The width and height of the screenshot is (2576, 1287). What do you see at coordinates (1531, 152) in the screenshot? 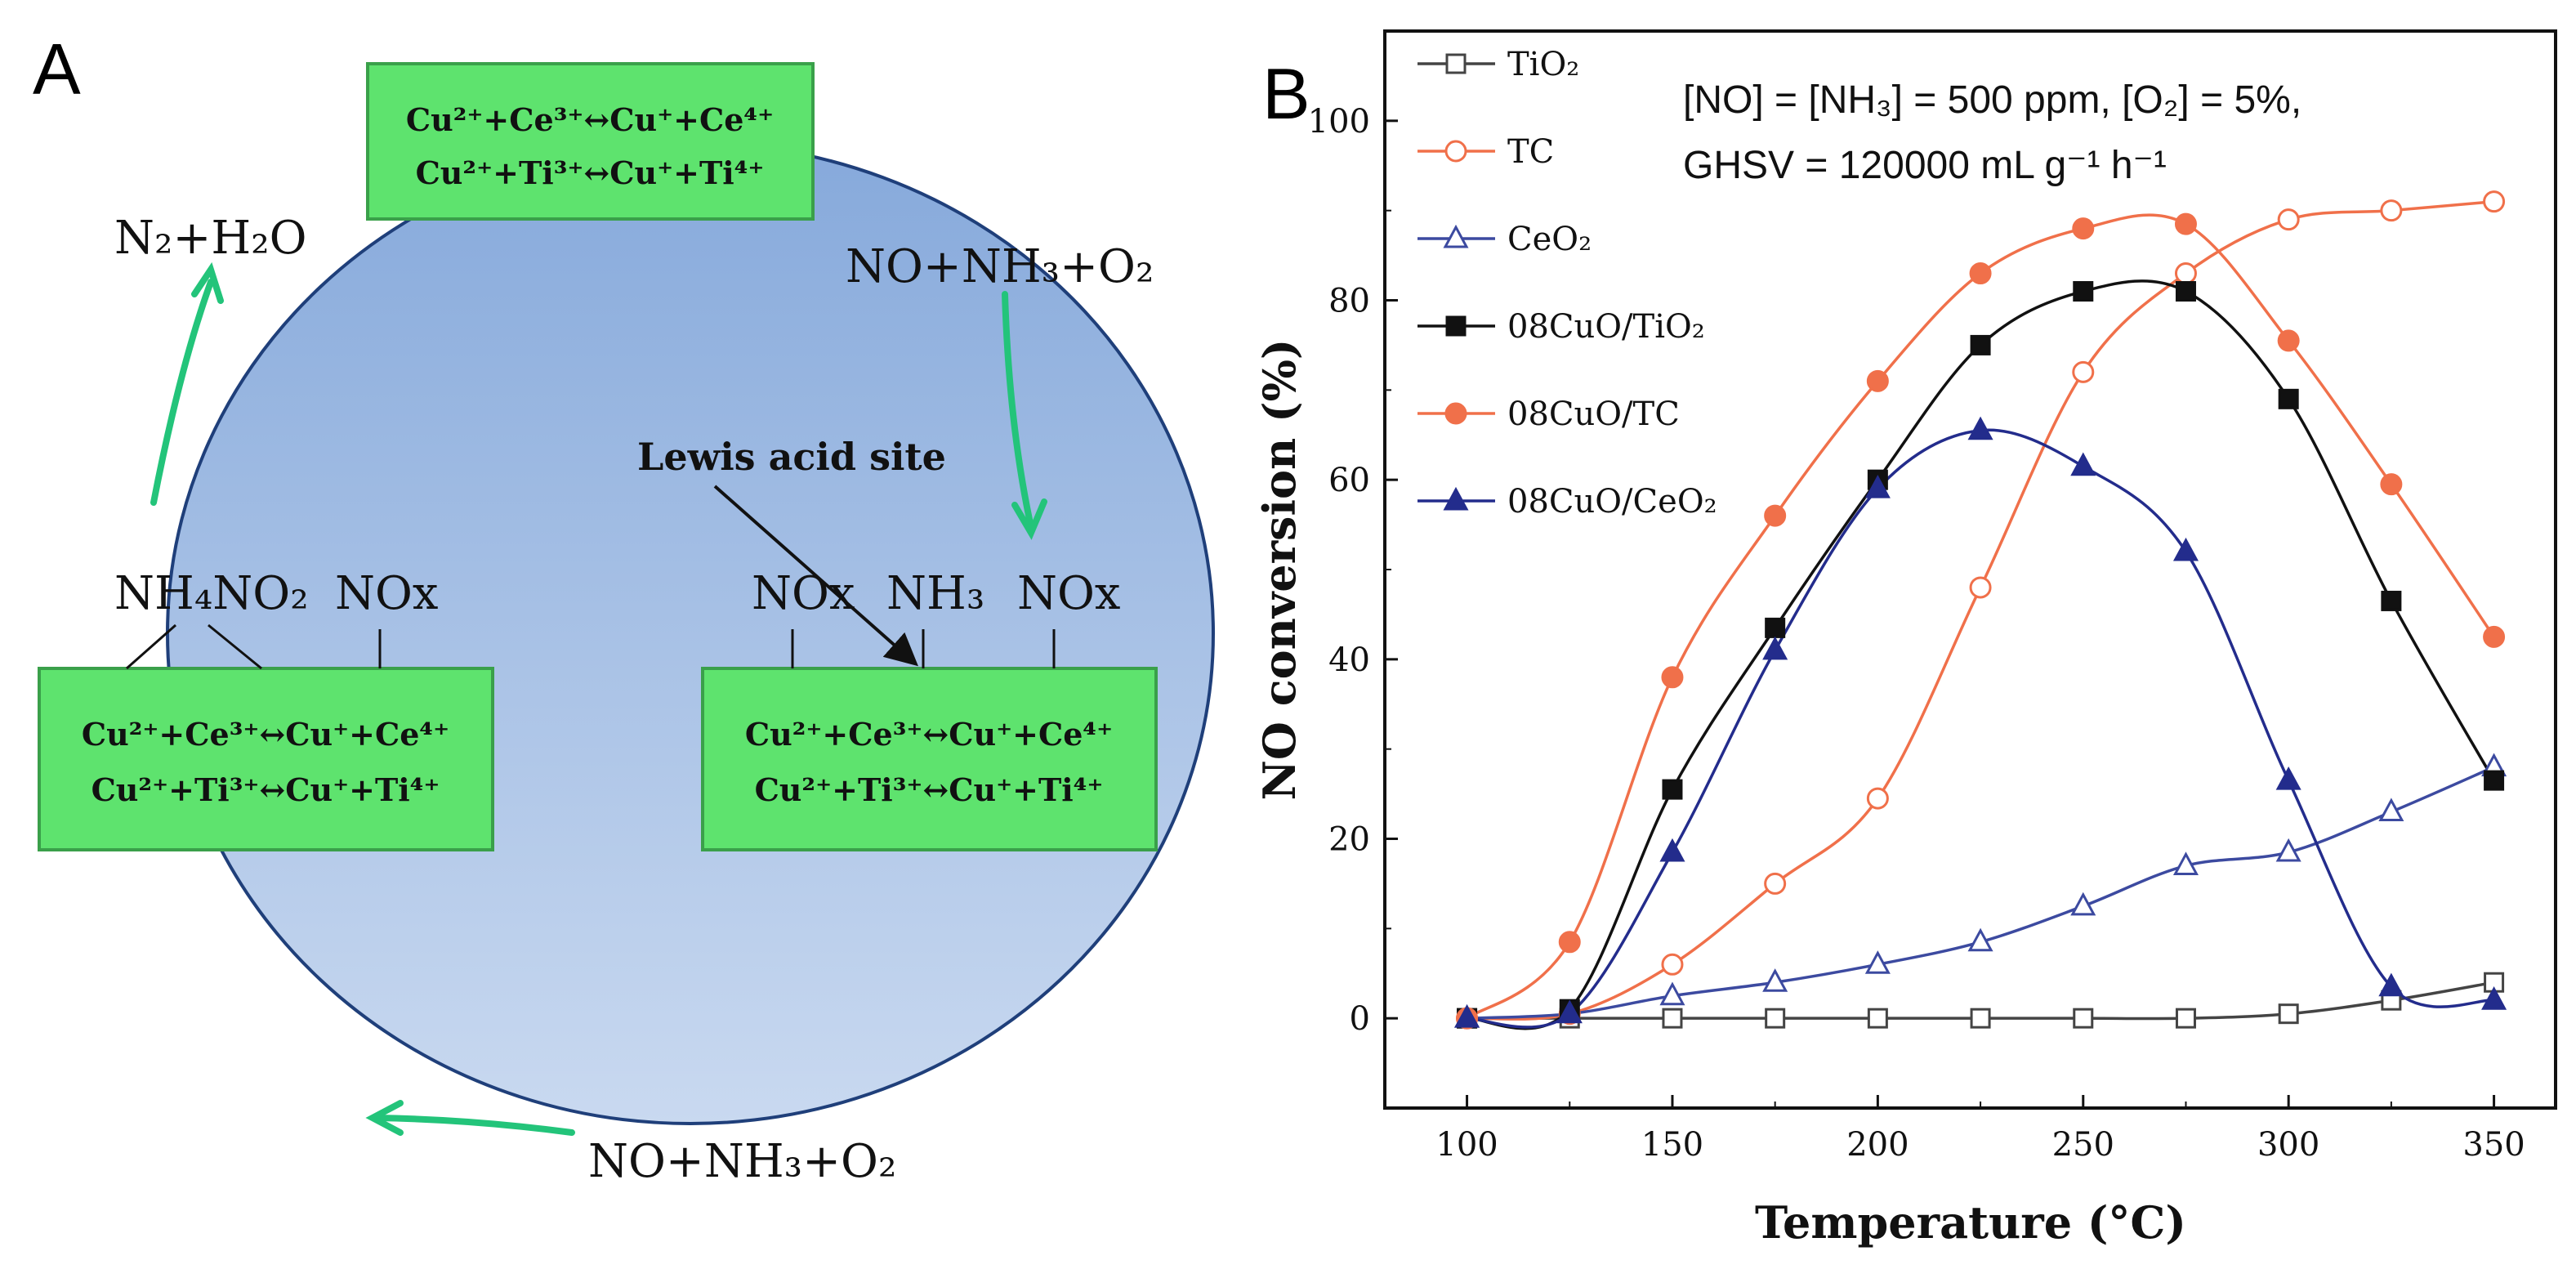
I see `legend-label-1: TC` at bounding box center [1531, 152].